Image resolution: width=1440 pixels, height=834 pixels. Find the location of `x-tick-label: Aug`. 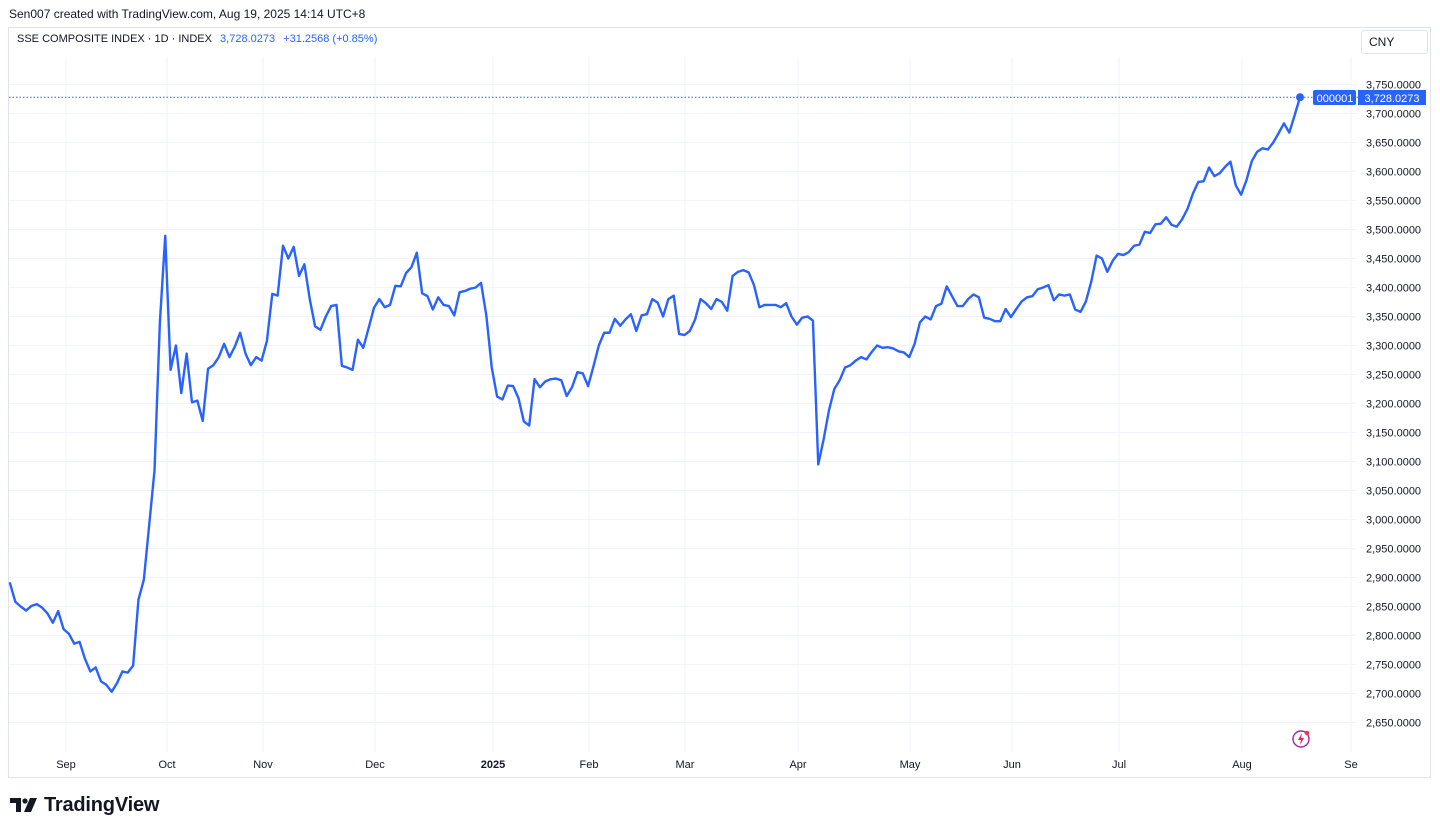

x-tick-label: Aug is located at coordinates (1242, 765).